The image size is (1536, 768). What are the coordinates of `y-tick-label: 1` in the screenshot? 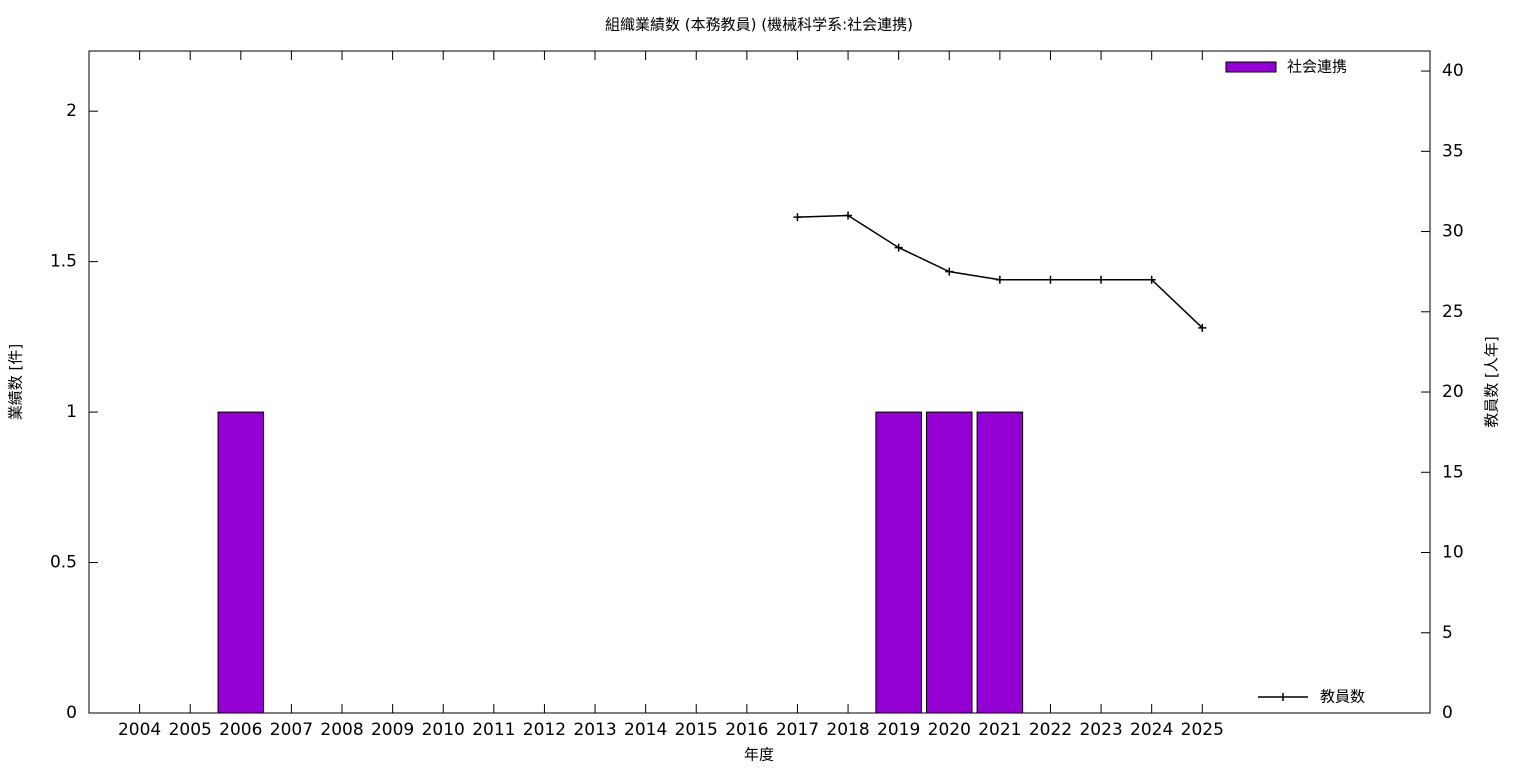 It's located at (71, 412).